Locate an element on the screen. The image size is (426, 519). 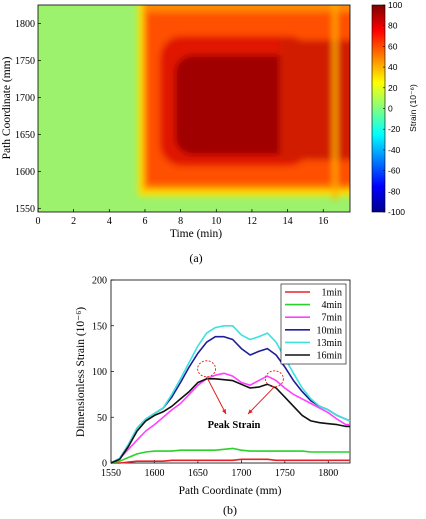
line-x-tick-label: 1700 is located at coordinates (241, 473).